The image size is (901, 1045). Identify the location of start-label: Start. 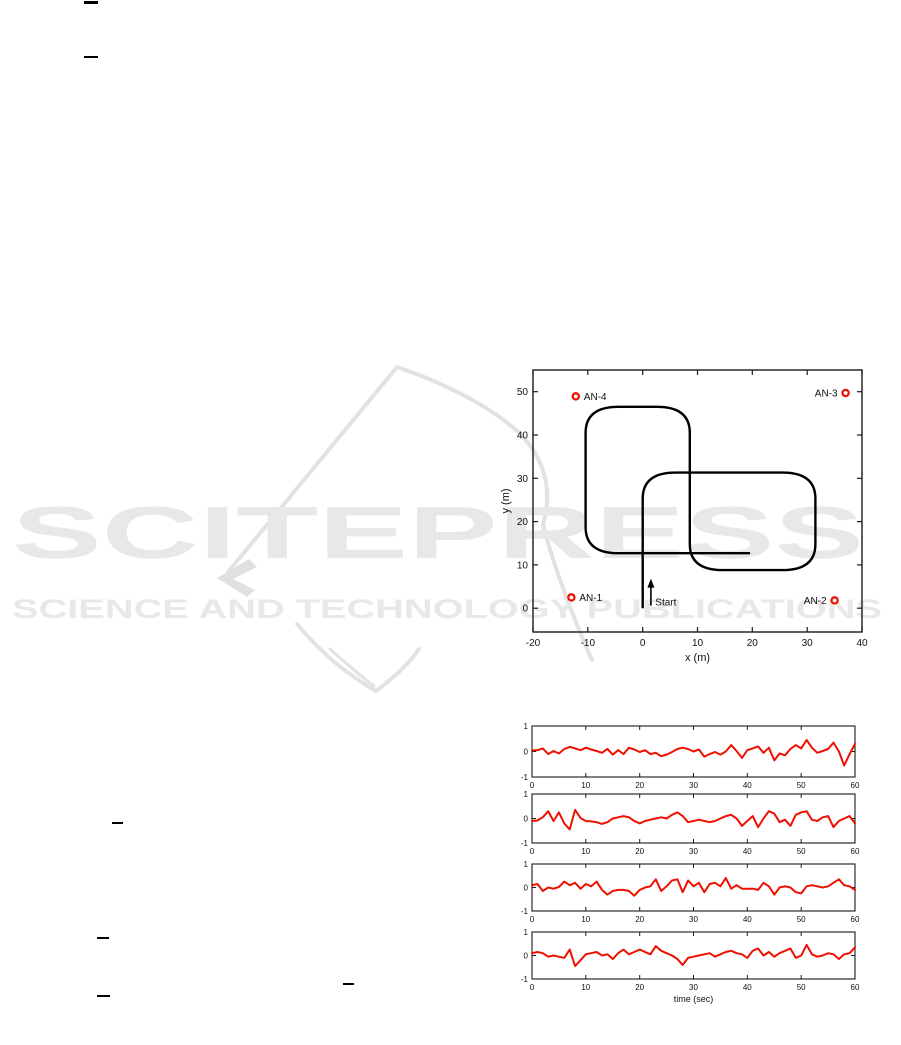
(665, 602).